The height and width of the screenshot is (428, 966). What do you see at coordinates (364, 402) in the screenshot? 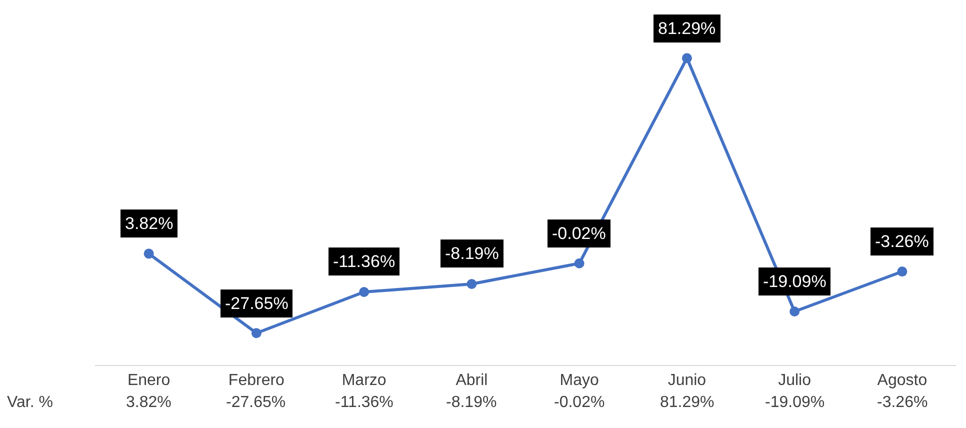
I see `data-label: -11.36%` at bounding box center [364, 402].